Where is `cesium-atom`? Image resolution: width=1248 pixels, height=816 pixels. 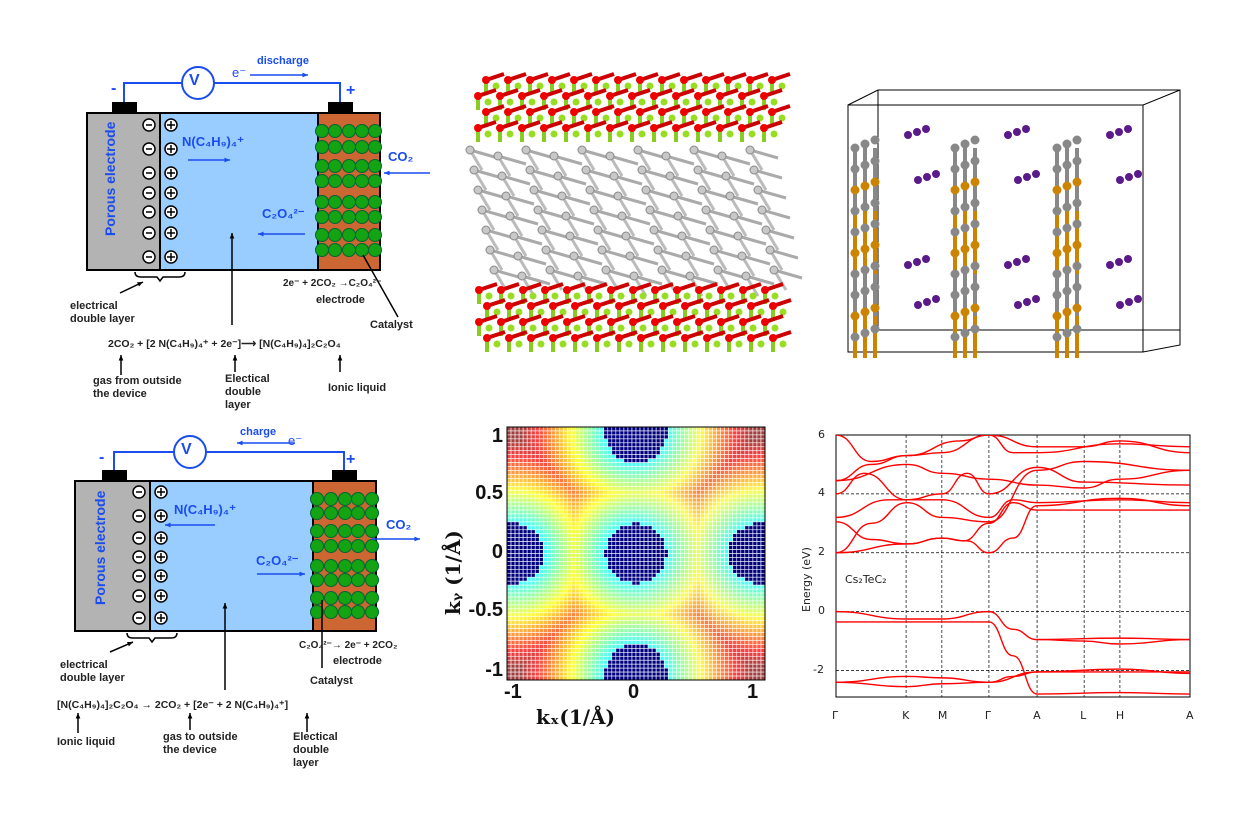
cesium-atom is located at coordinates (1026, 259).